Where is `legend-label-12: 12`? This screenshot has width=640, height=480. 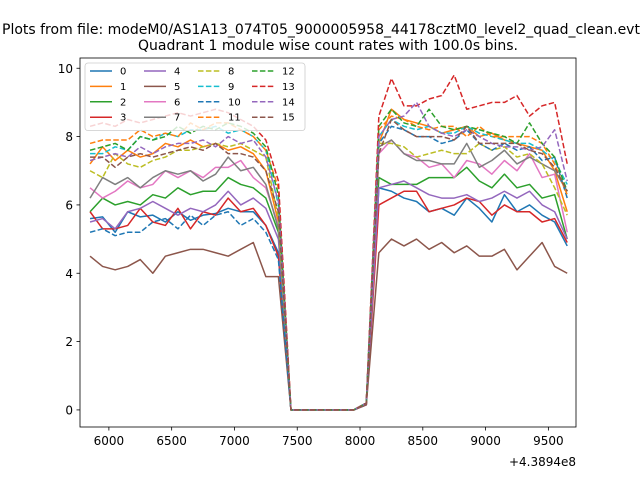 legend-label-12: 12 is located at coordinates (288, 72).